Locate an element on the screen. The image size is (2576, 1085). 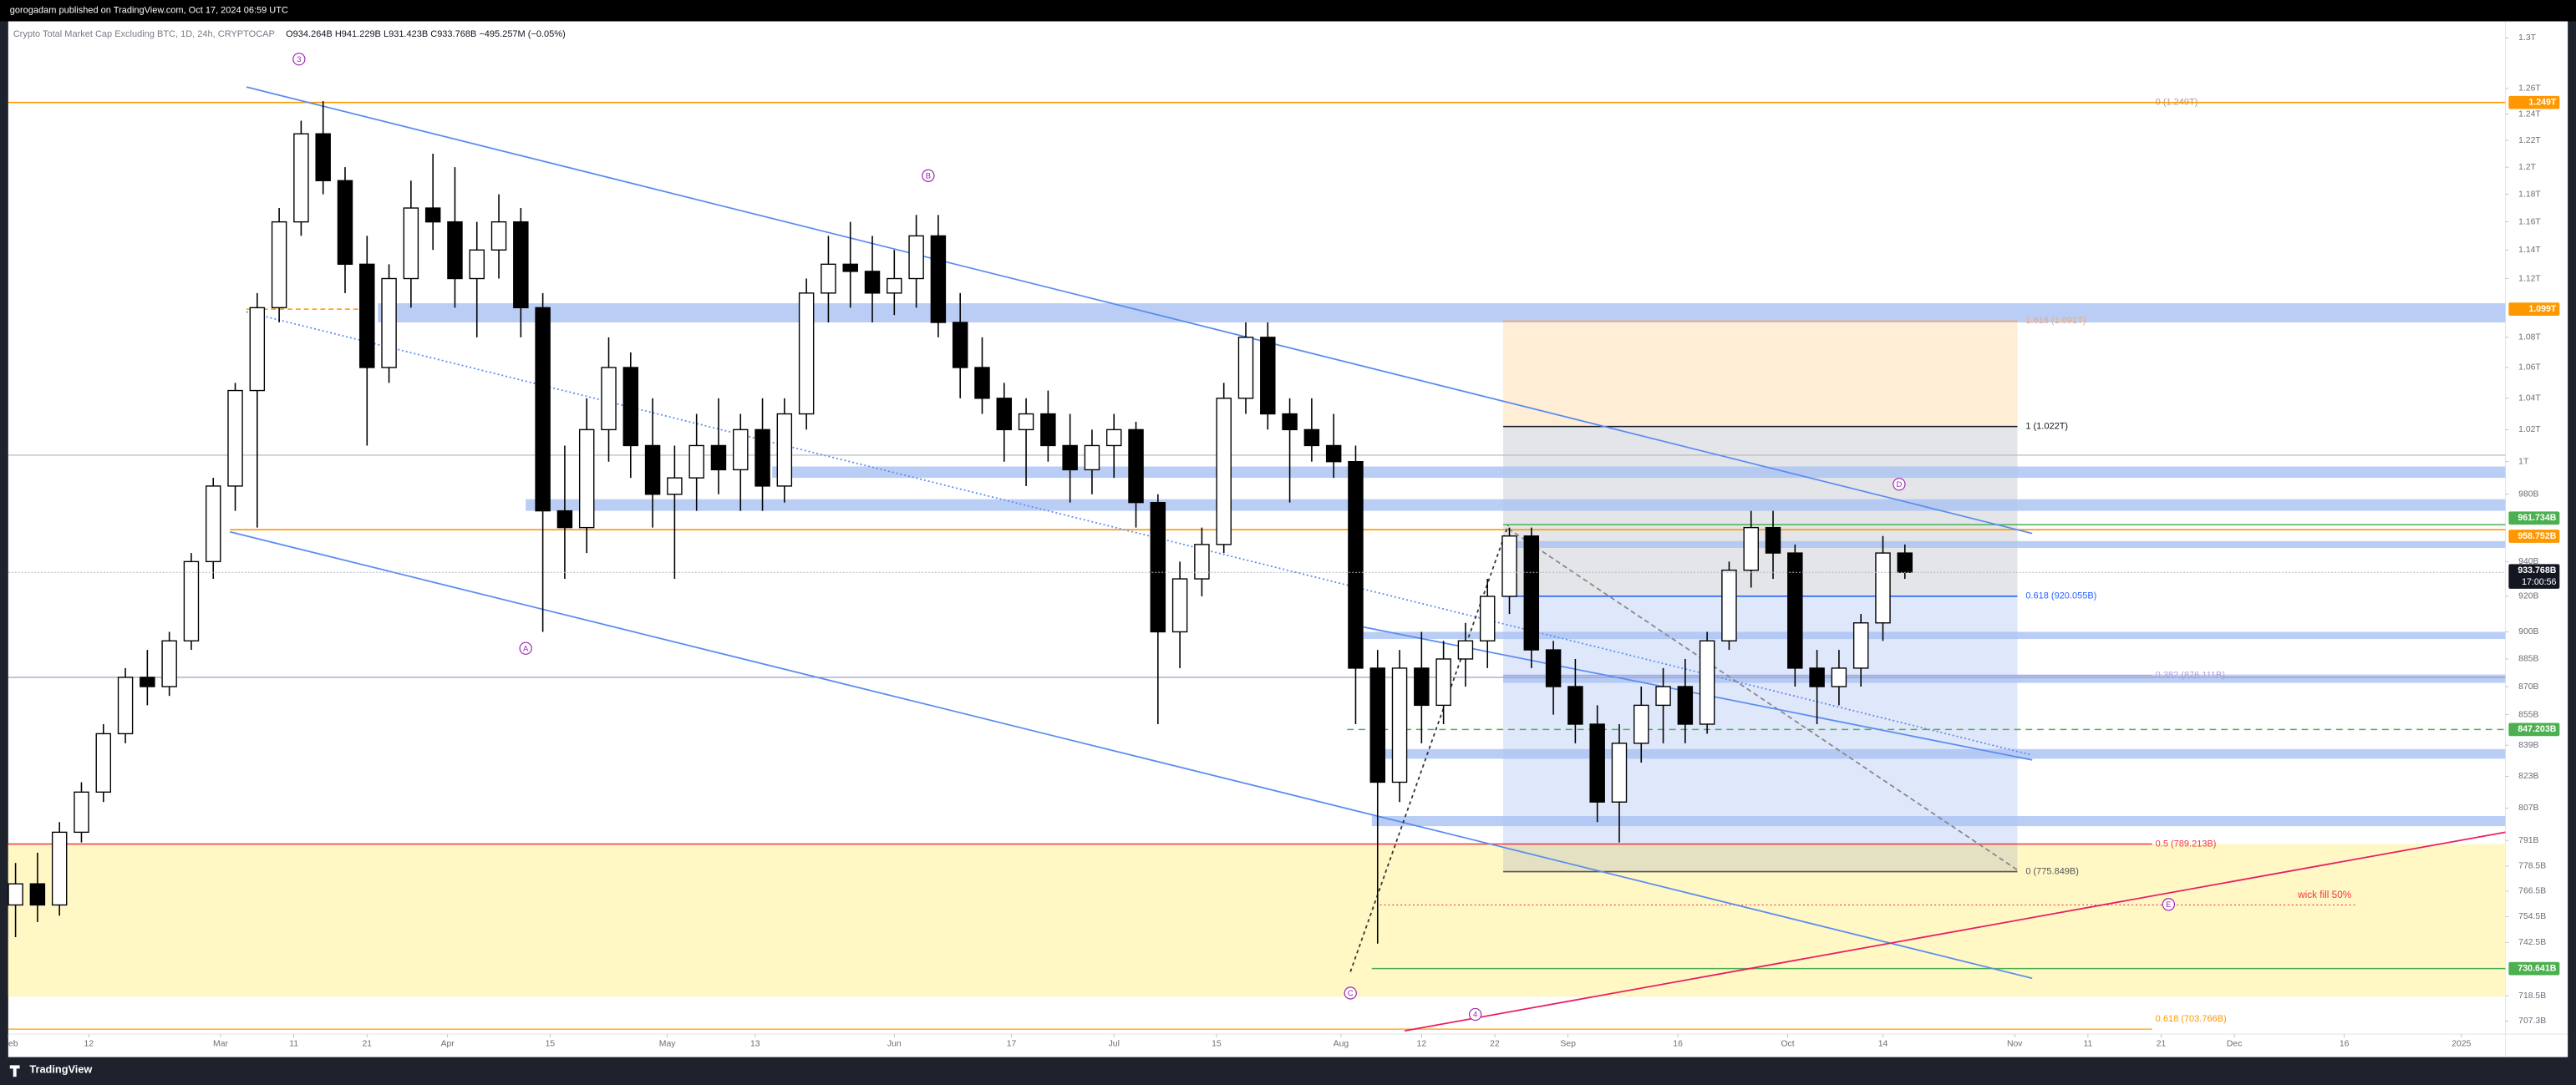
y-tick-label: 807B is located at coordinates (2528, 808).